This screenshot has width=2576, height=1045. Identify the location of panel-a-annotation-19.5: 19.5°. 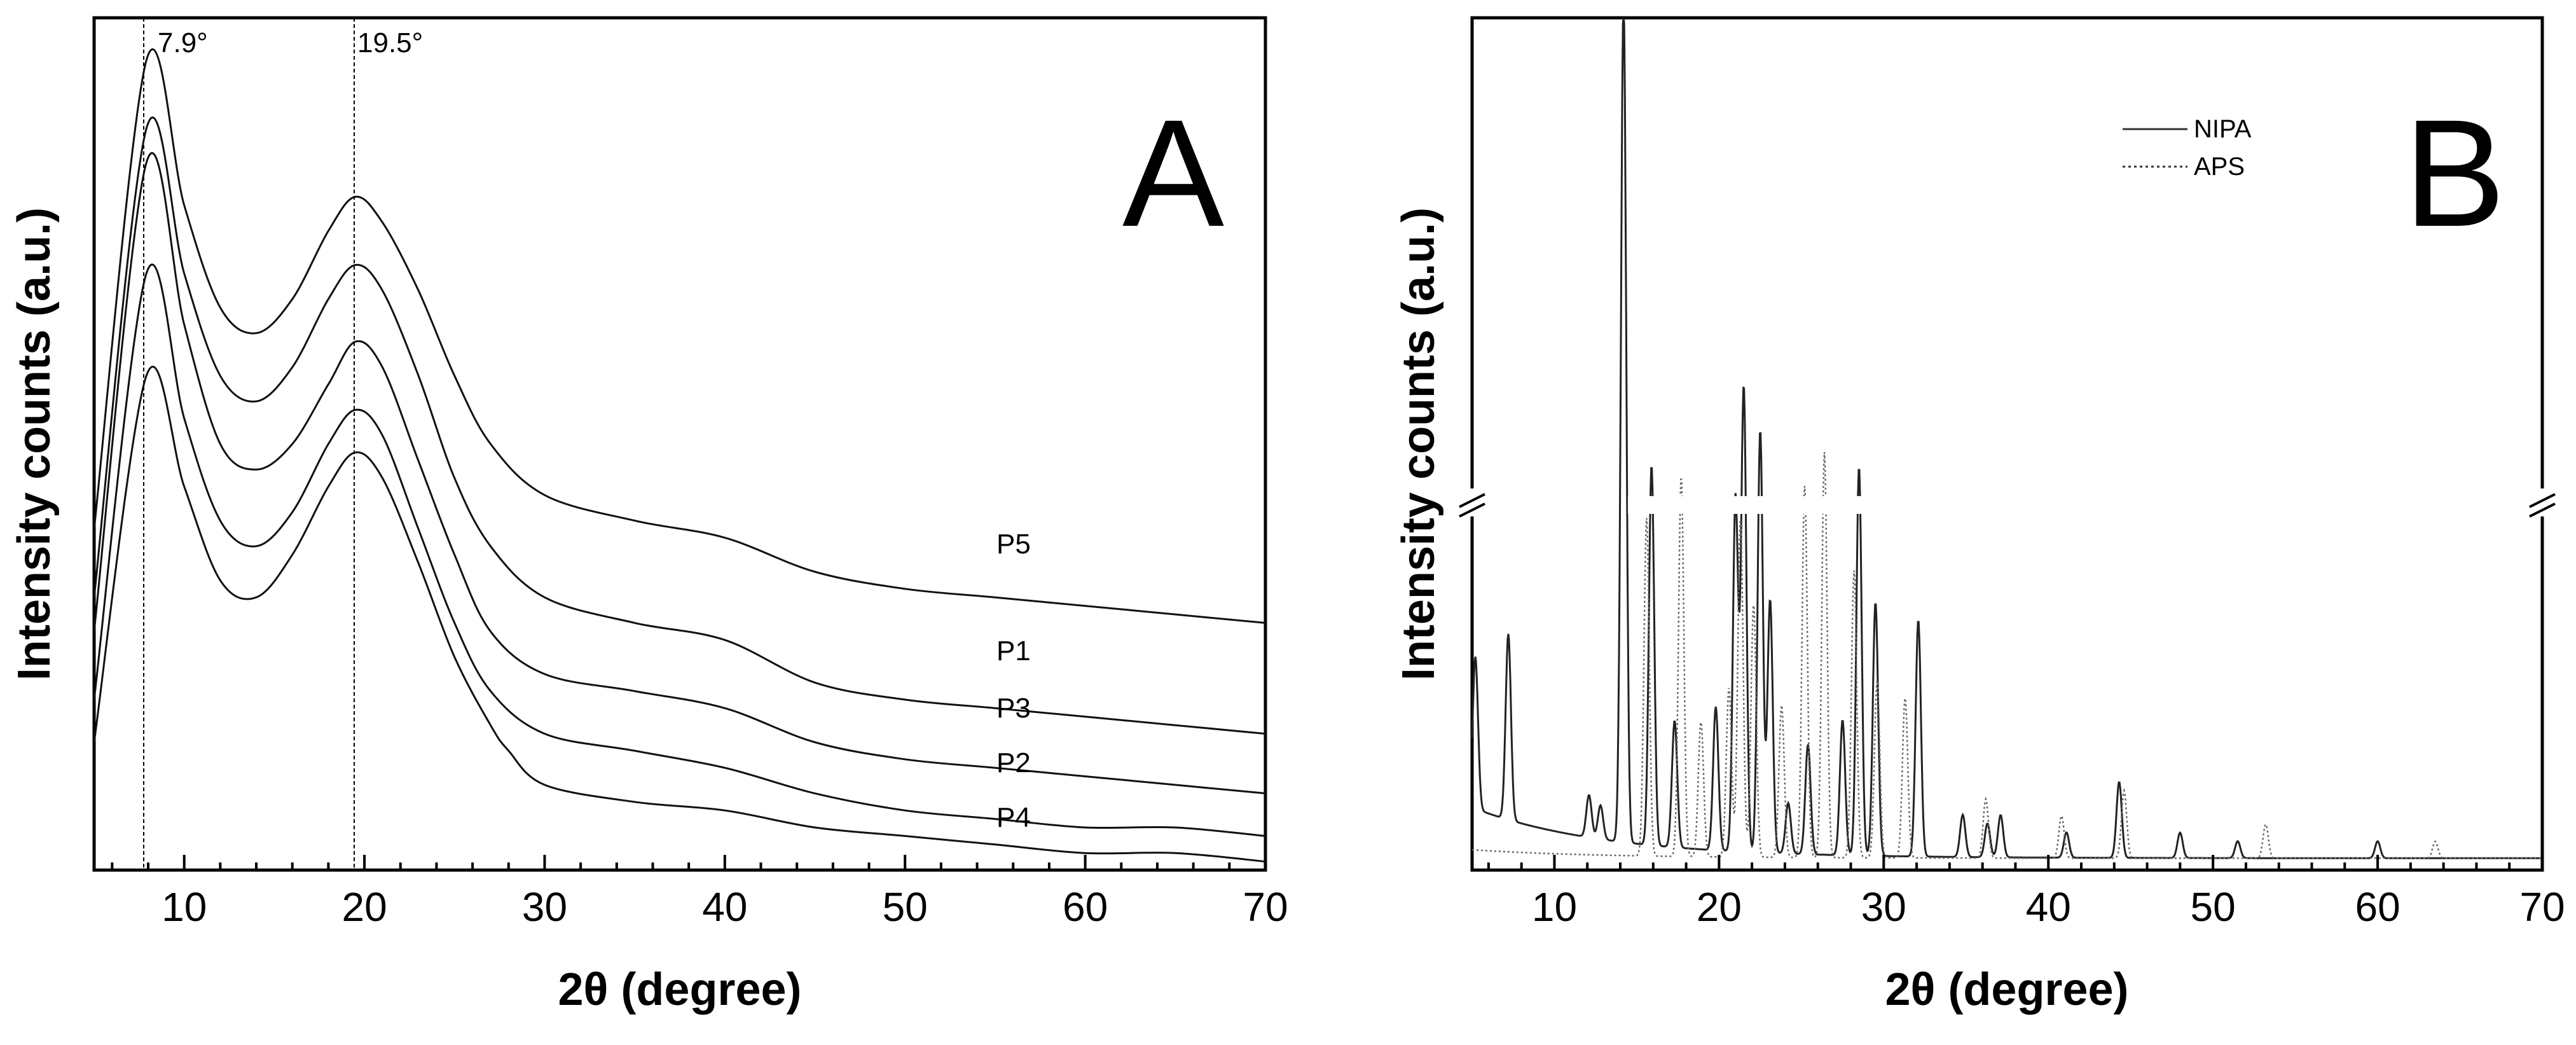
(390, 43).